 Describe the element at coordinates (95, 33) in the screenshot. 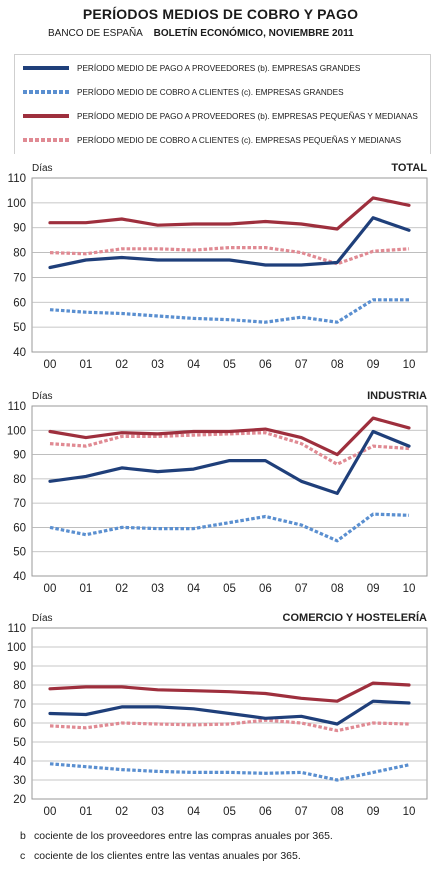

I see `source-label: BANCO DE ESPAÑA` at that location.